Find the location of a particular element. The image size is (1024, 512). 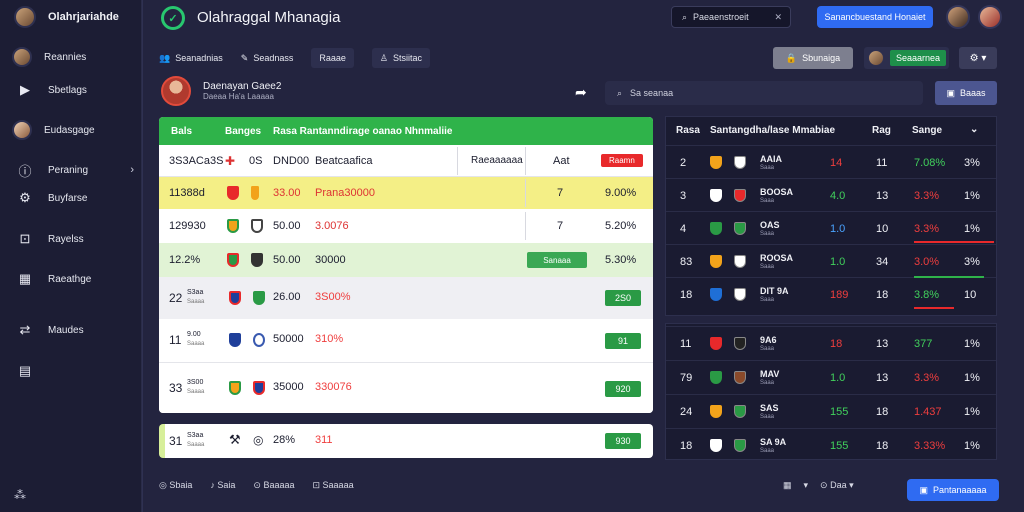

row-number: 129930 is located at coordinates (187, 226).